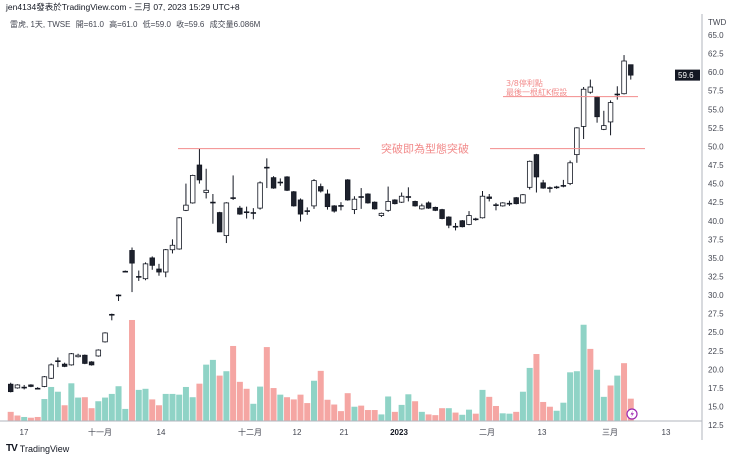  What do you see at coordinates (411, 117) in the screenshot?
I see `drawings: 突破即為型態突破 3/8停利點 最後一根紅K假設` at bounding box center [411, 117].